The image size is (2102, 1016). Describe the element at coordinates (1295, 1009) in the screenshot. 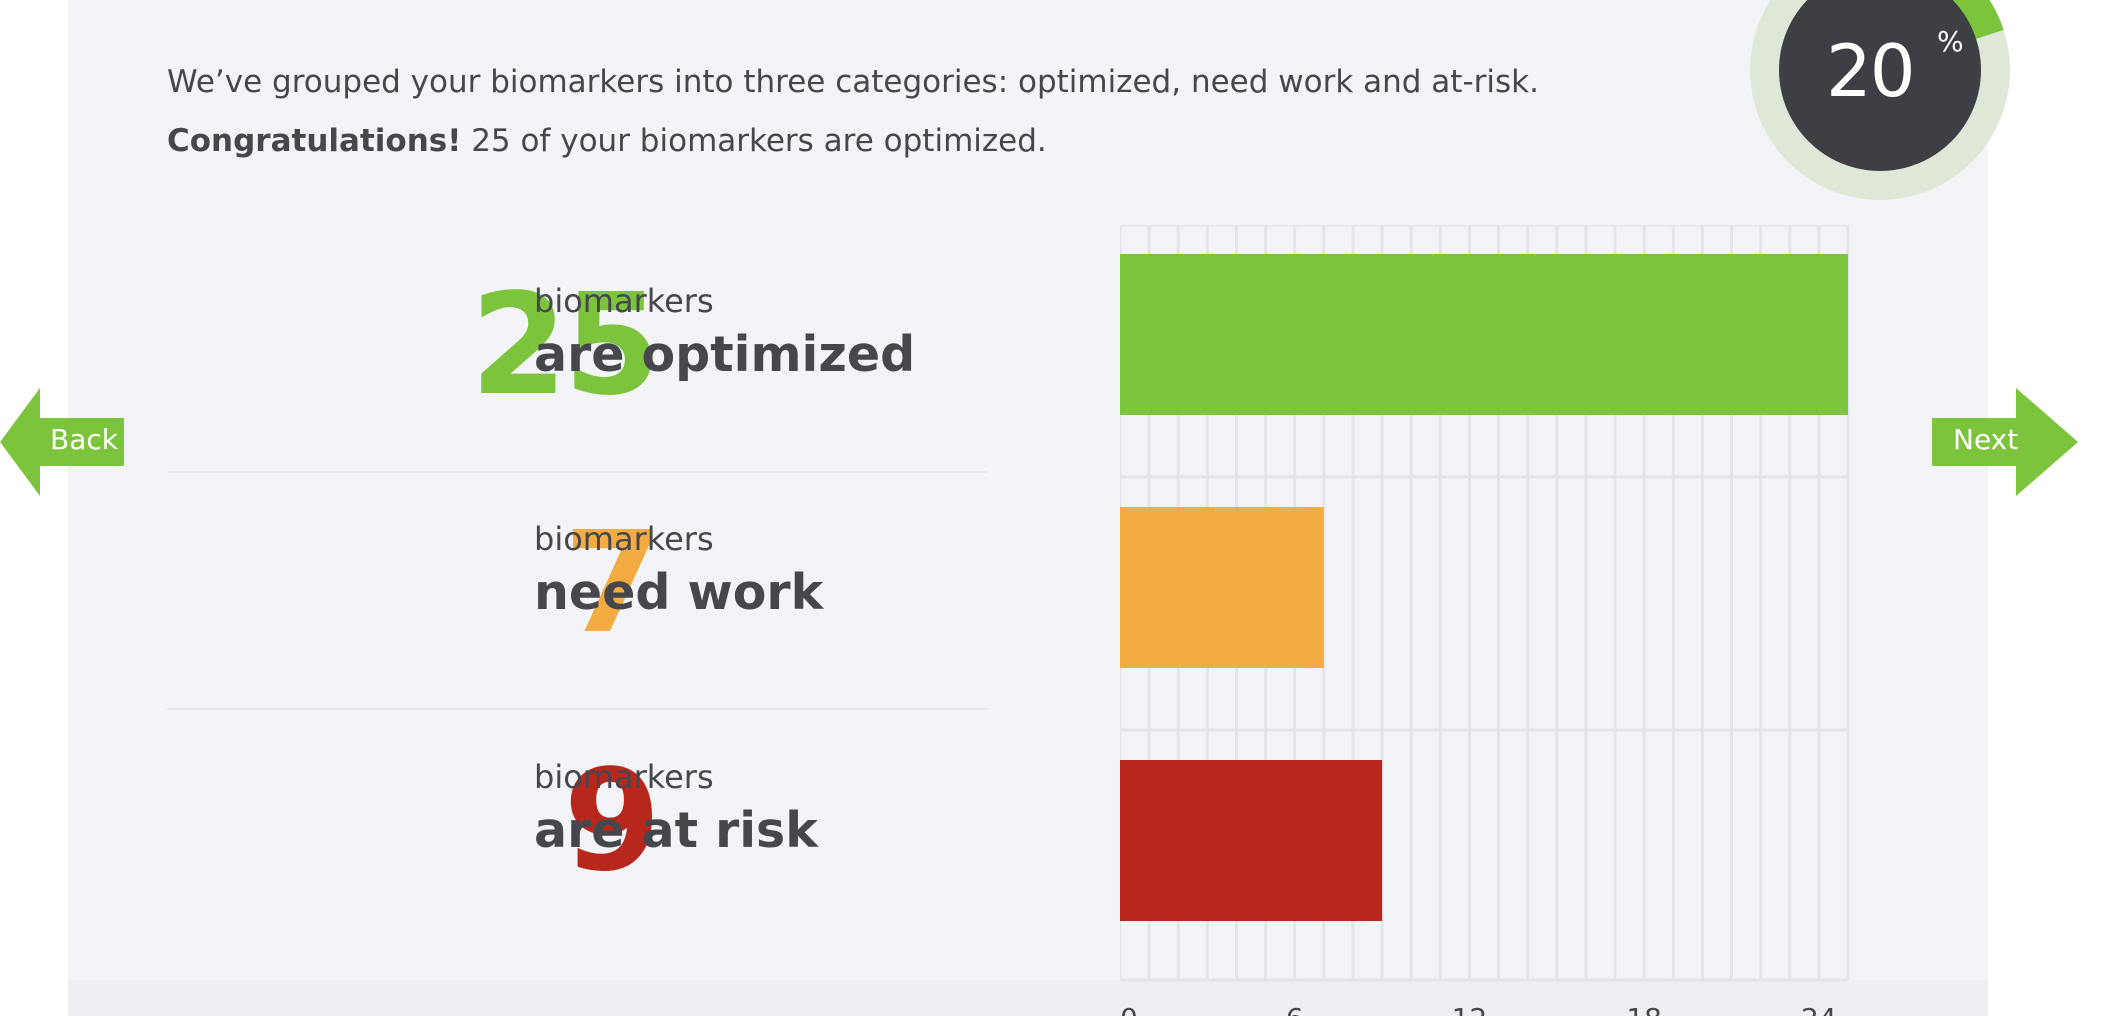

I see `chart-tick-label: 6` at that location.